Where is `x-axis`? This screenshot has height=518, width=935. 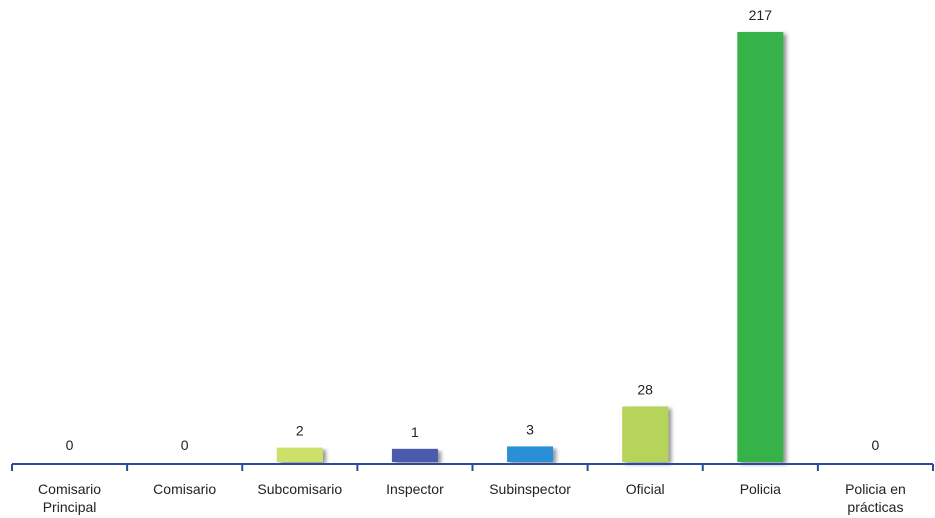
x-axis is located at coordinates (472, 467).